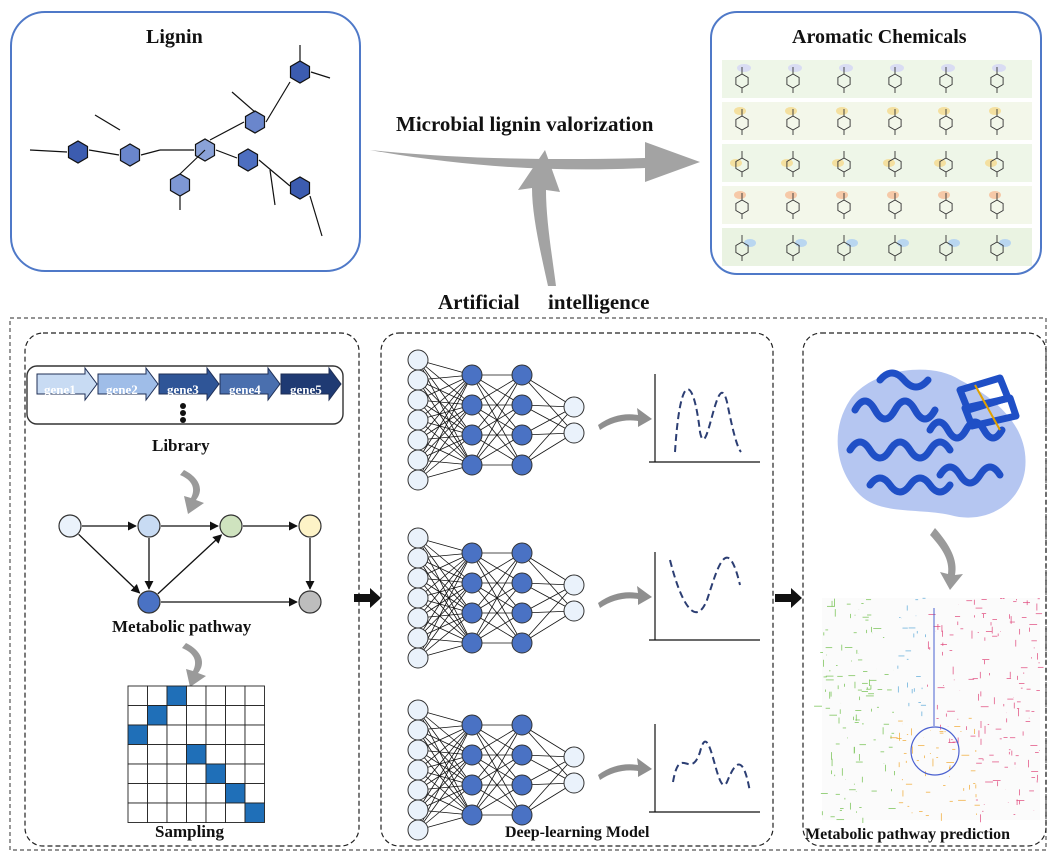 This screenshot has height=852, width=1049. I want to click on aromatic-row, so click(877, 121).